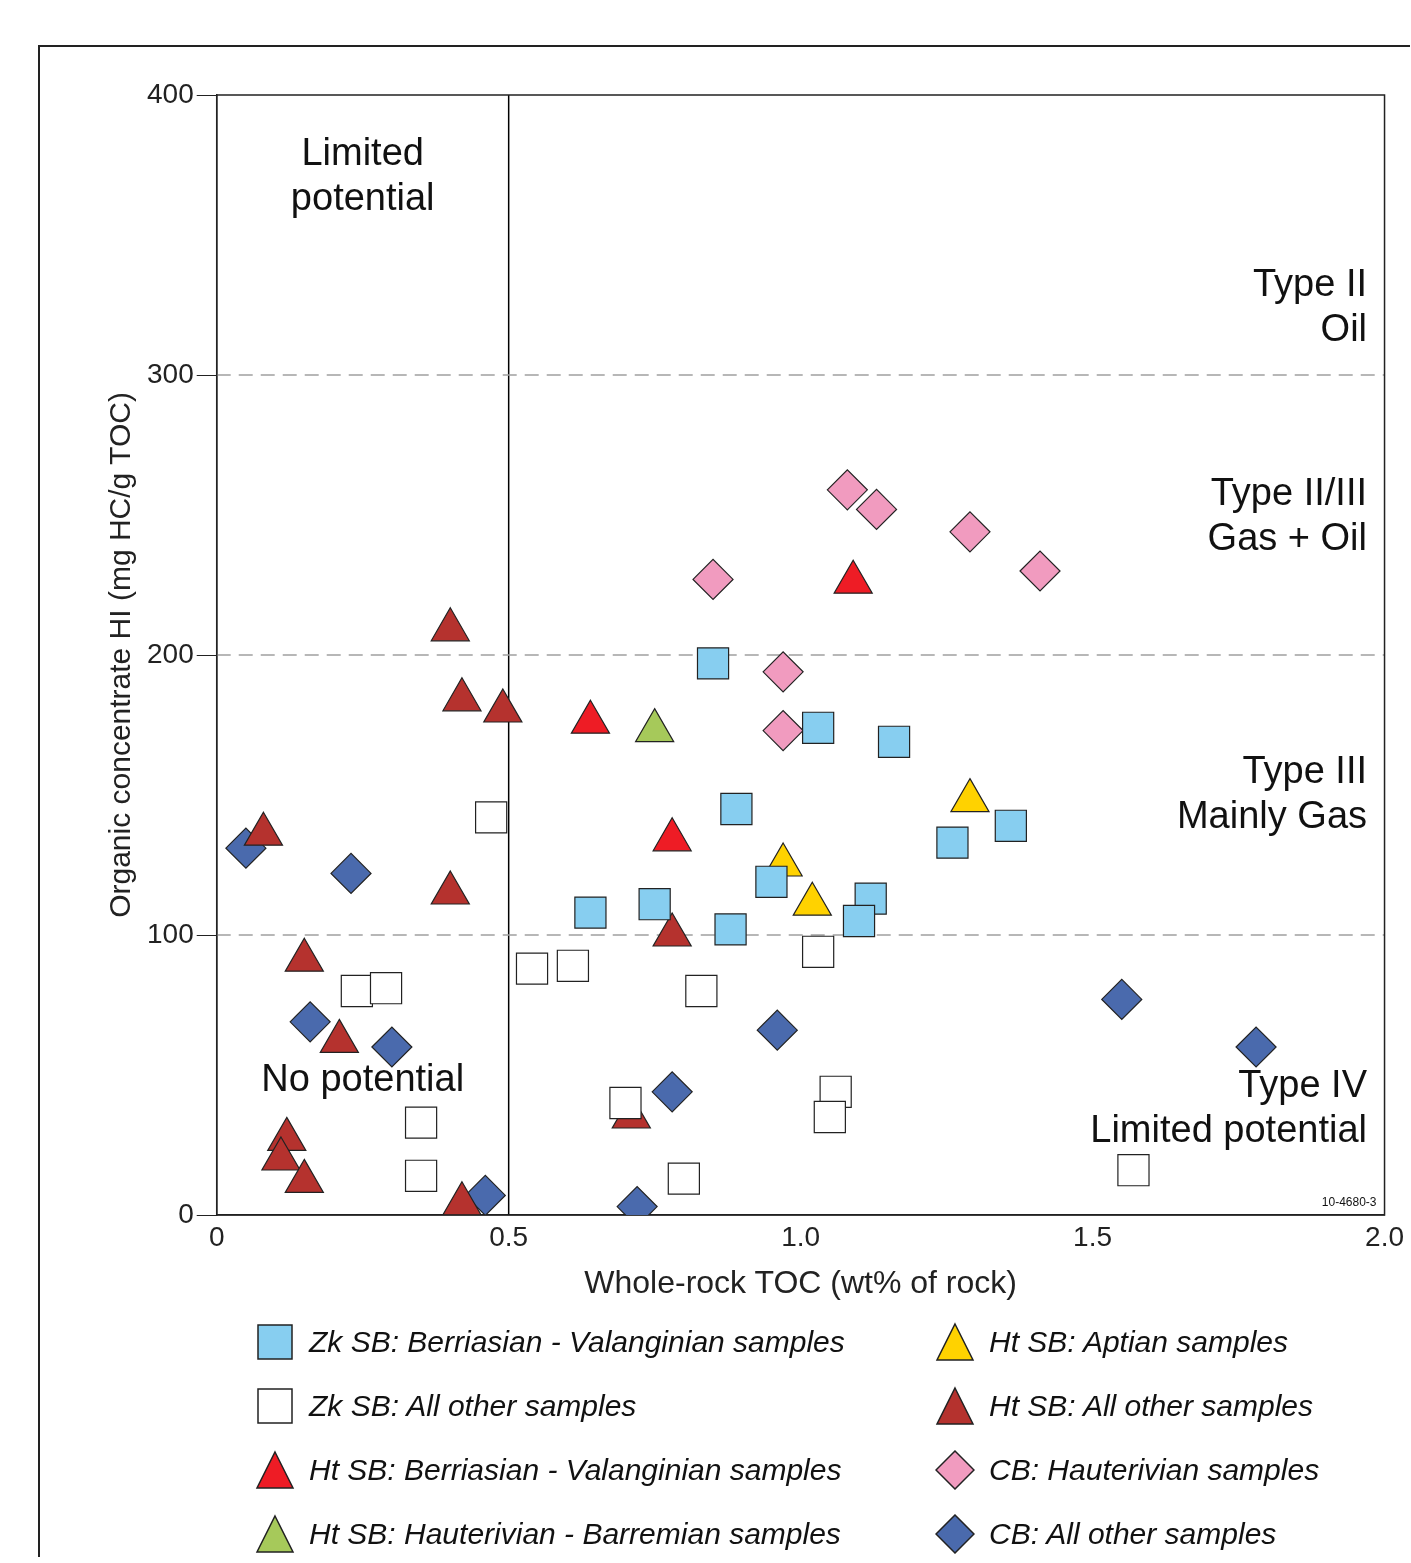  Describe the element at coordinates (362, 174) in the screenshot. I see `annotation: Limited potential` at that location.